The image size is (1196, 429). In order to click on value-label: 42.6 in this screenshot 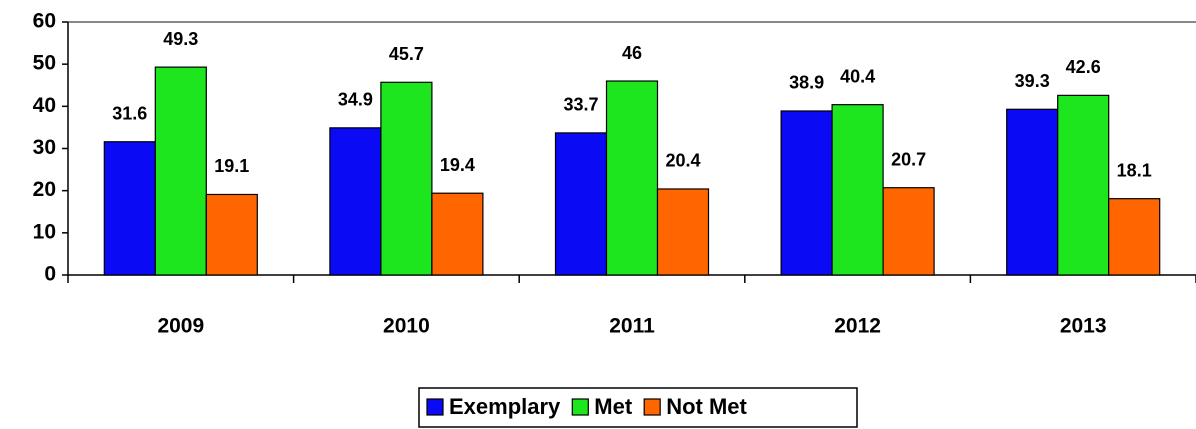, I will do `click(1083, 67)`.